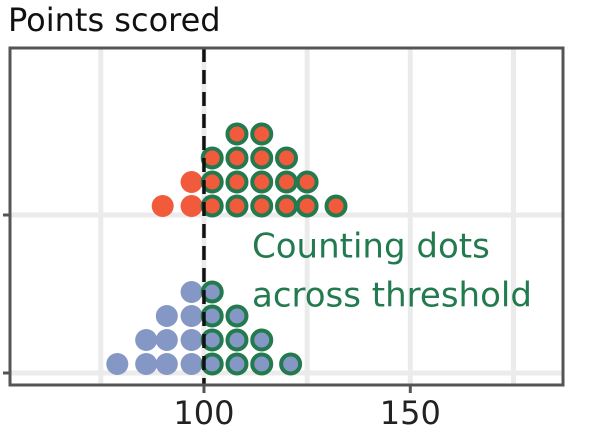  Describe the element at coordinates (392, 296) in the screenshot. I see `annotation: across threshold` at that location.